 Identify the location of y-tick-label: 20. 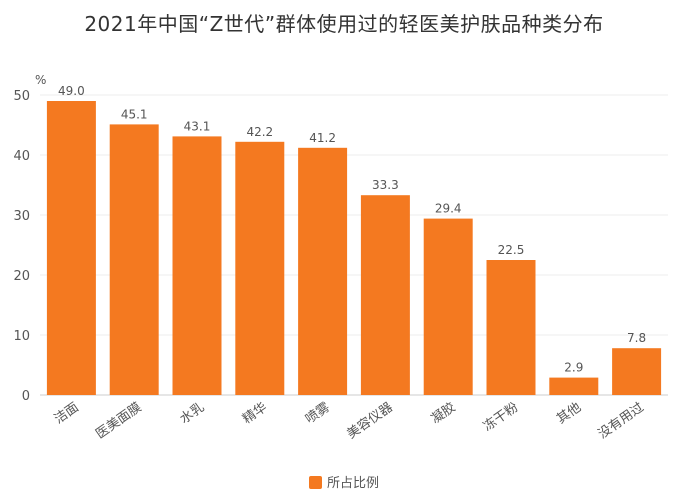
(21, 276).